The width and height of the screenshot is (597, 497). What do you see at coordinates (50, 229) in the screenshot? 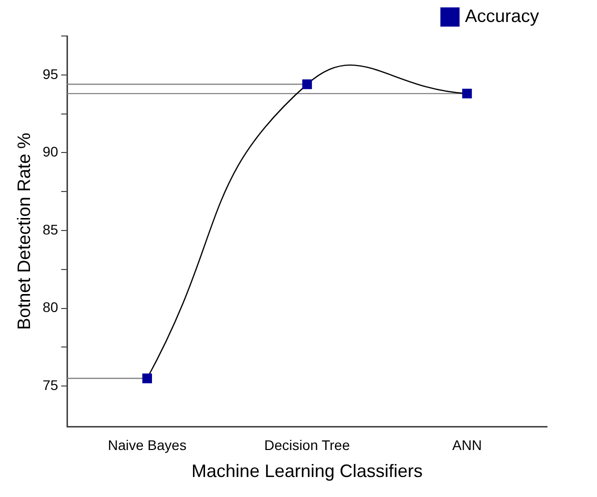
I see `y-tick-label: 85` at bounding box center [50, 229].